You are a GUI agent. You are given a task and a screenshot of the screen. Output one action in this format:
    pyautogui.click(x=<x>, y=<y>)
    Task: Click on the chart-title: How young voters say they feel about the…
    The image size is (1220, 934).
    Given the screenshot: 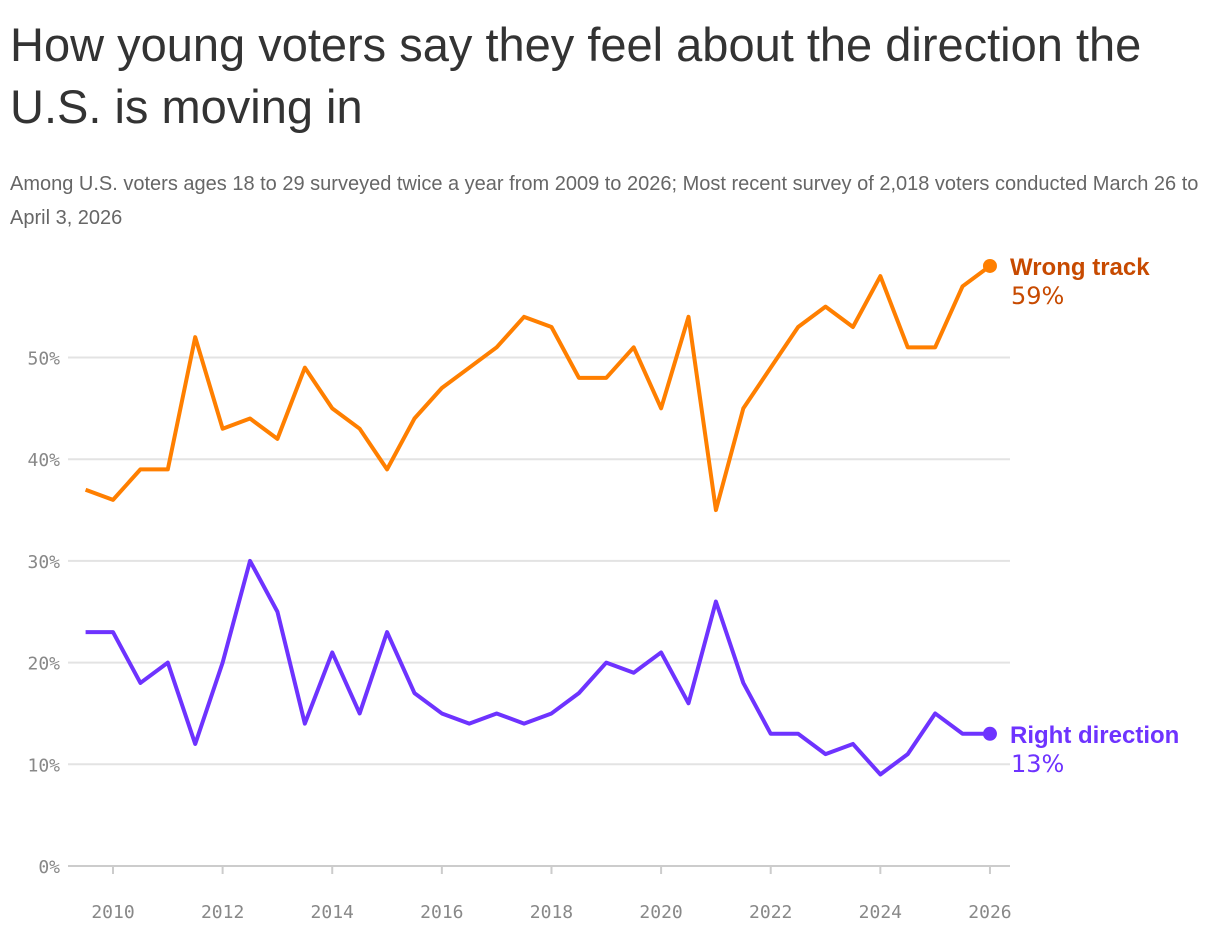 What is the action you would take?
    pyautogui.click(x=576, y=75)
    